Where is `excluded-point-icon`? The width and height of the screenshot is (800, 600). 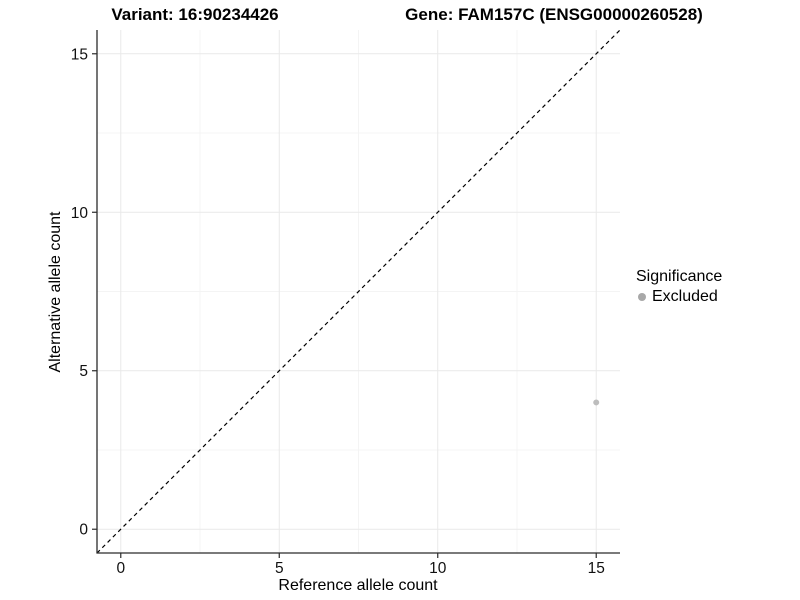 excluded-point-icon is located at coordinates (642, 297).